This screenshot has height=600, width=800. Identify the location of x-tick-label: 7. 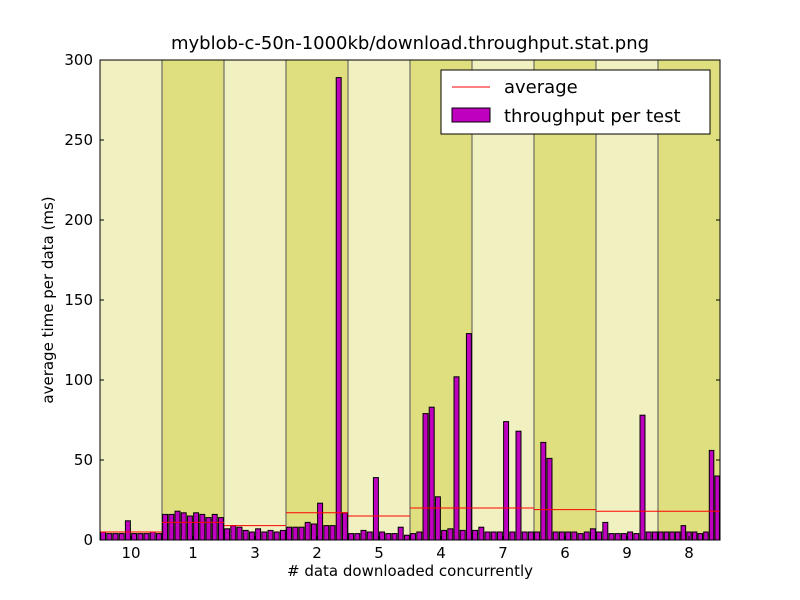
(503, 553).